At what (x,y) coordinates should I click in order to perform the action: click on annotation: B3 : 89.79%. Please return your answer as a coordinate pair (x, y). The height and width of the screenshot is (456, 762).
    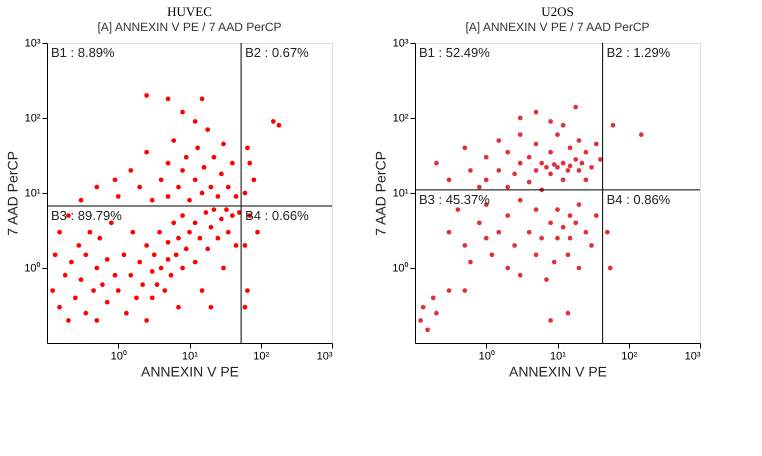
    Looking at the image, I should click on (86, 216).